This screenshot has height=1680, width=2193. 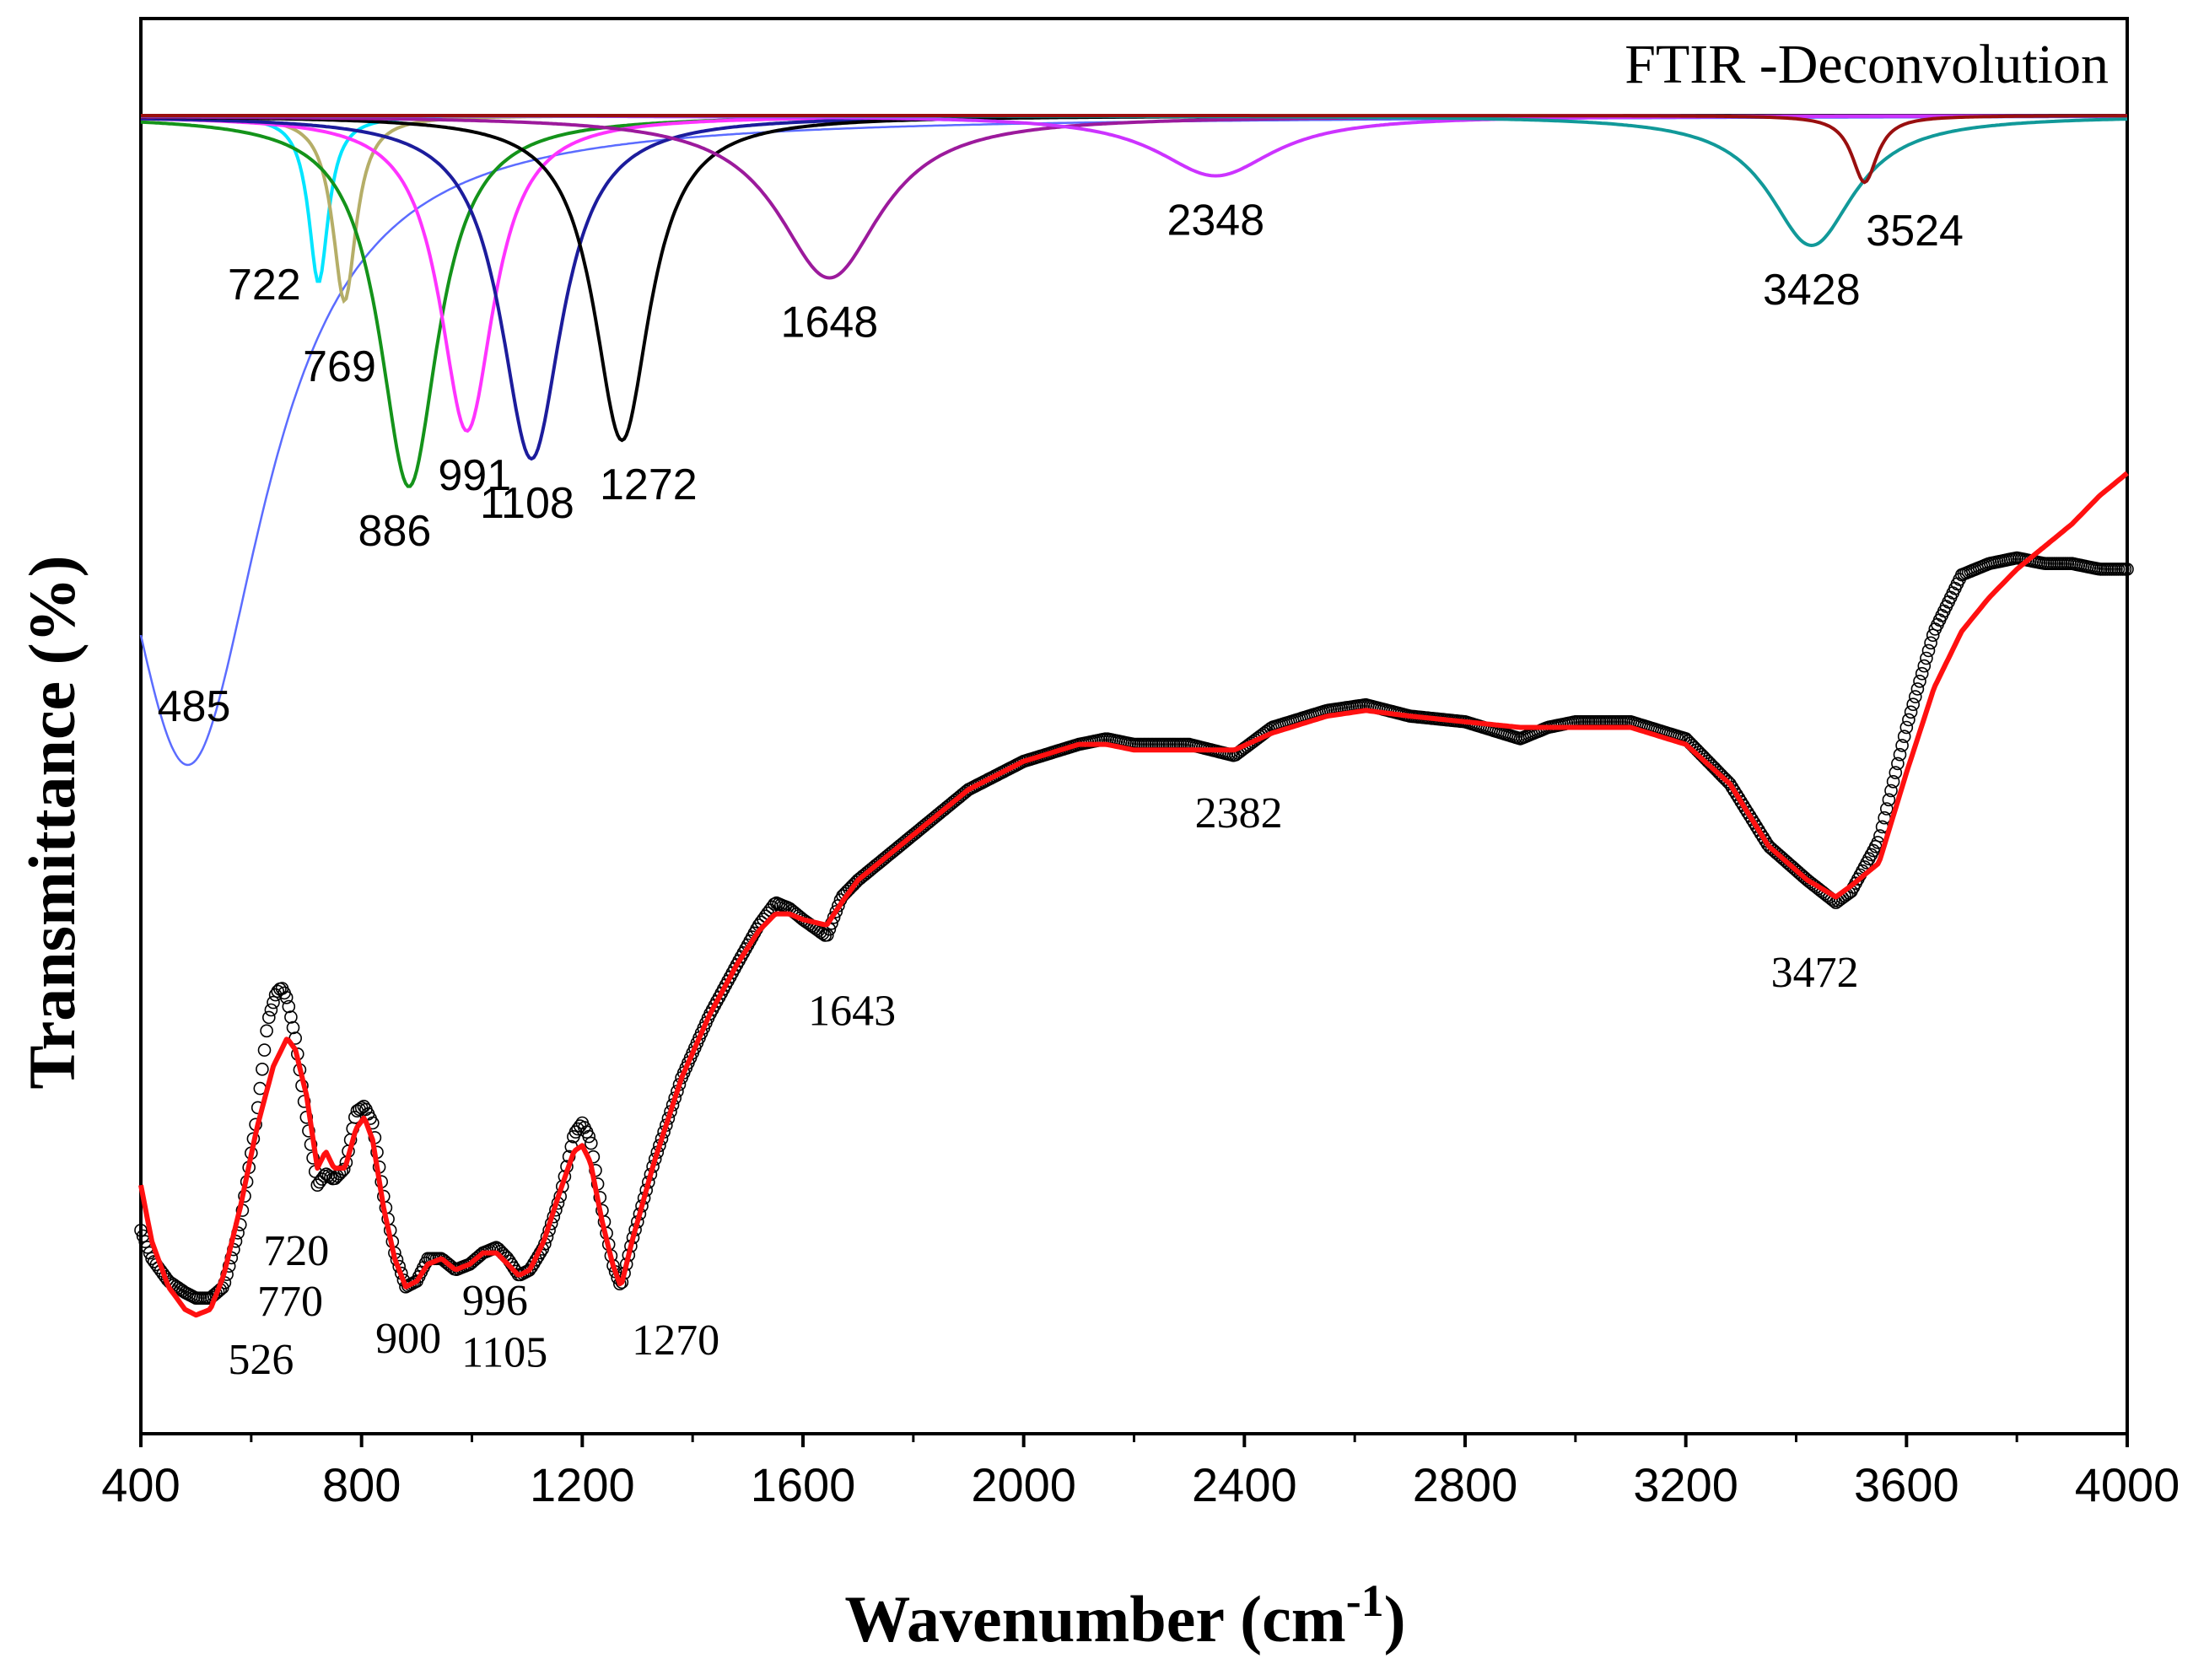 I want to click on x-tick-label-3200: 3200, so click(x=1686, y=1484).